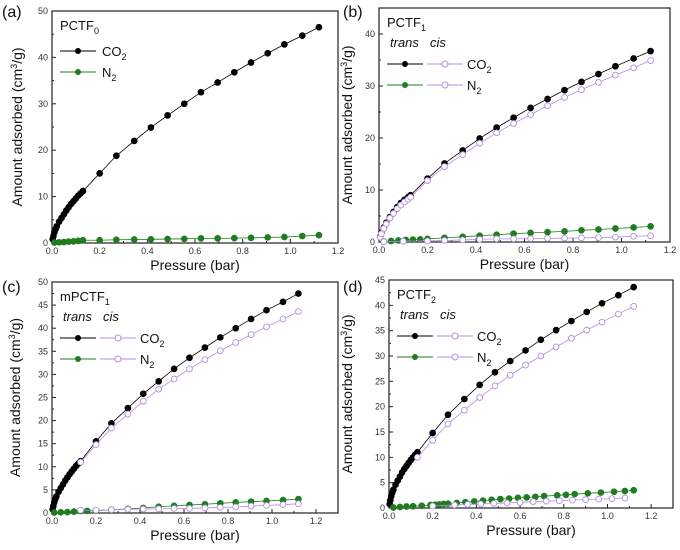 The height and width of the screenshot is (550, 680). I want to click on y-tick-label: 30, so click(43, 374).